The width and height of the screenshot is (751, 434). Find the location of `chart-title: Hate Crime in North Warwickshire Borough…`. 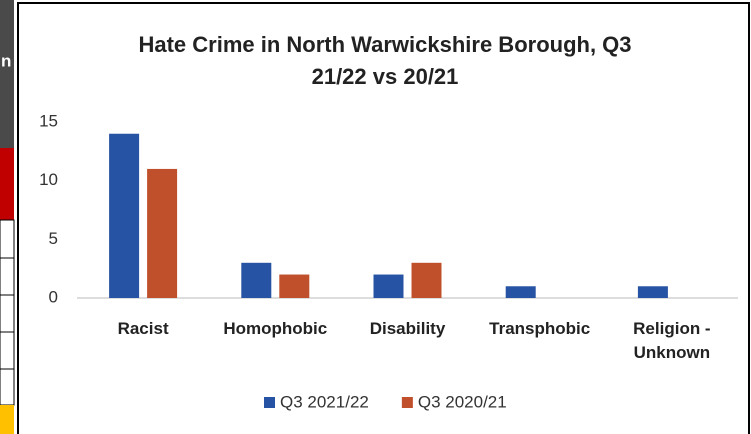

chart-title: Hate Crime in North Warwickshire Borough… is located at coordinates (384, 44).